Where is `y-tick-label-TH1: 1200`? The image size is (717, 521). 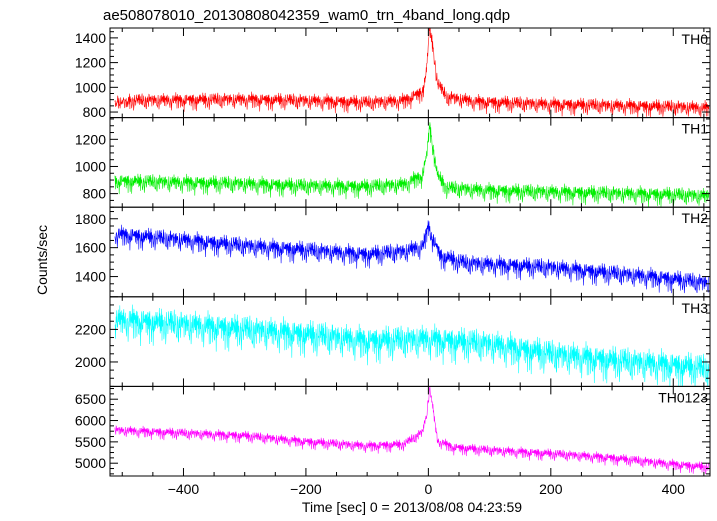 y-tick-label-TH1: 1200 is located at coordinates (90, 139).